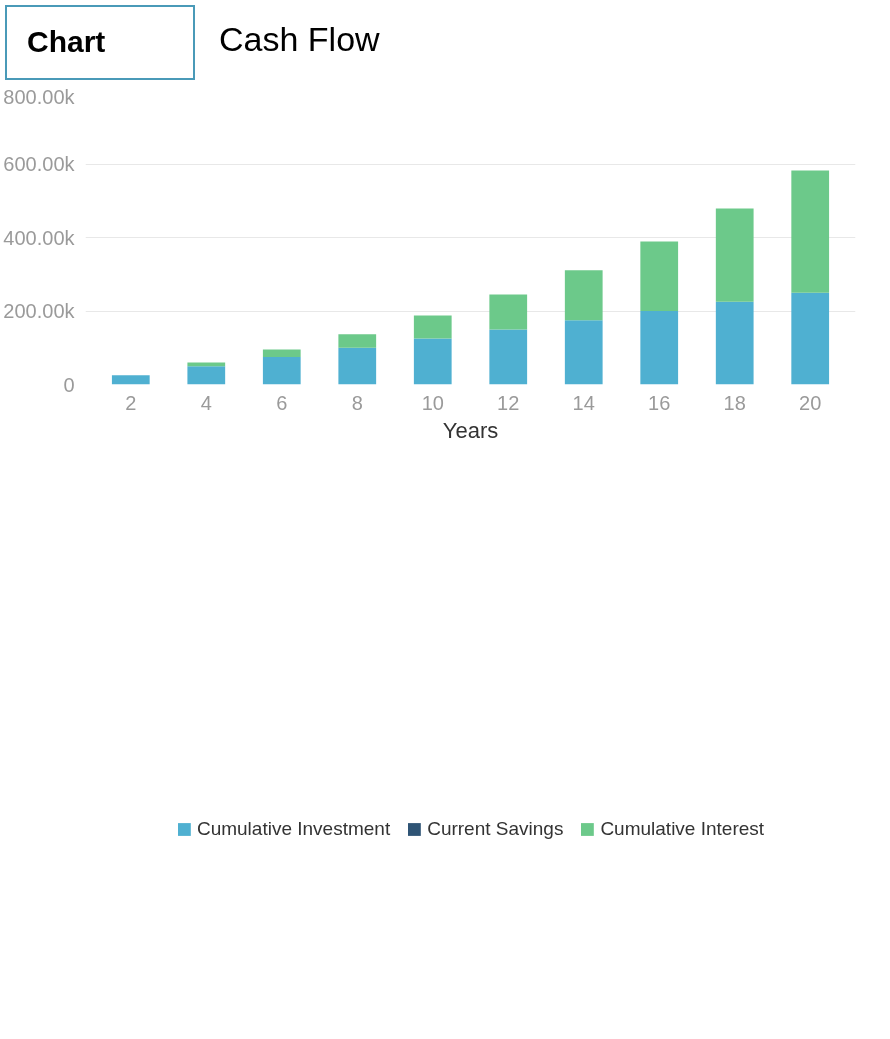 The width and height of the screenshot is (890, 1039). Describe the element at coordinates (293, 829) in the screenshot. I see `legend-label: Cumulative Investment` at that location.